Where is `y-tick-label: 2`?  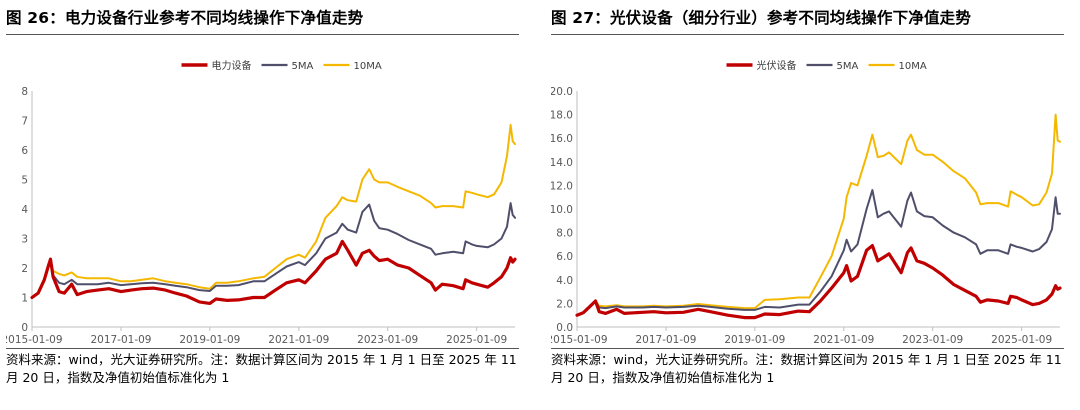
y-tick-label: 2 is located at coordinates (24, 269).